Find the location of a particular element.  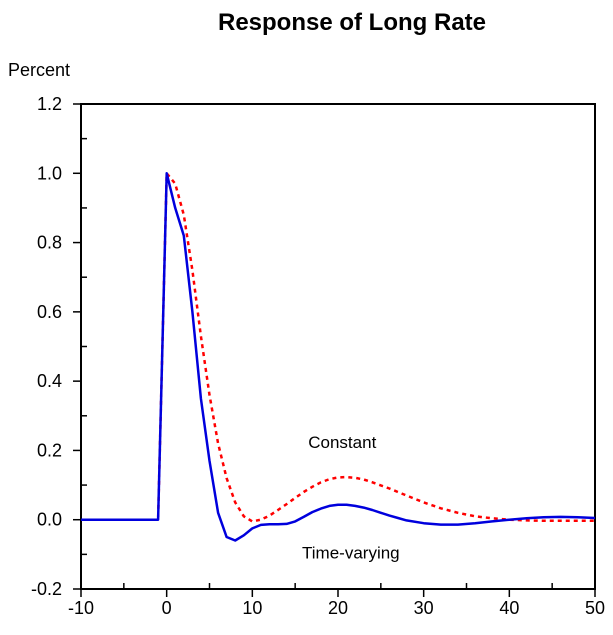

x-tick-label: -10 is located at coordinates (81, 608).